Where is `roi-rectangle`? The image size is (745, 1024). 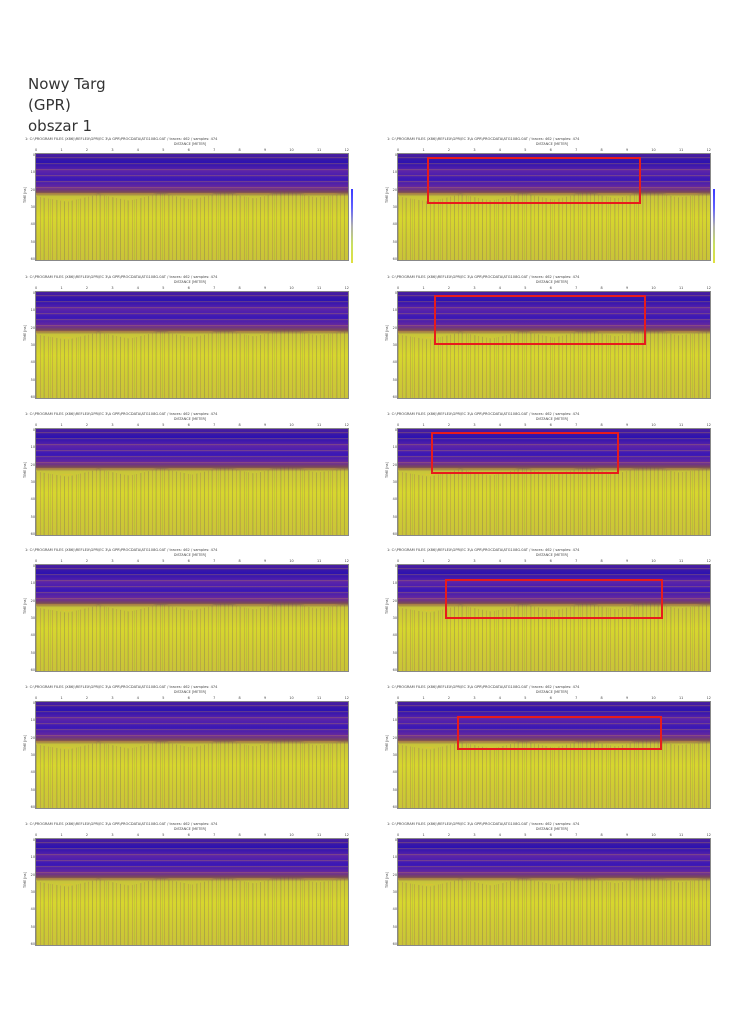
roi-rectangle is located at coordinates (559, 733).